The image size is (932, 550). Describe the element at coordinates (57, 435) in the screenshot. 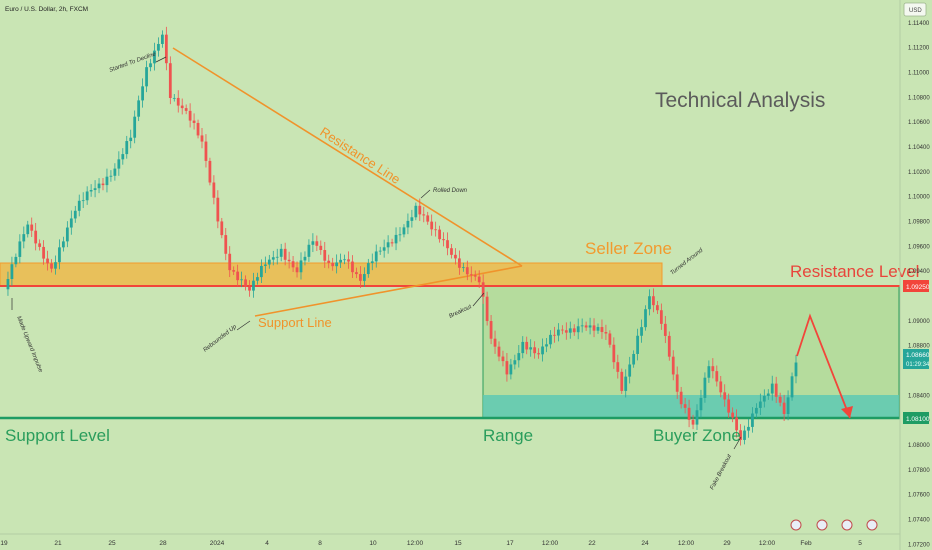

I see `support-level-label: Support Level` at that location.